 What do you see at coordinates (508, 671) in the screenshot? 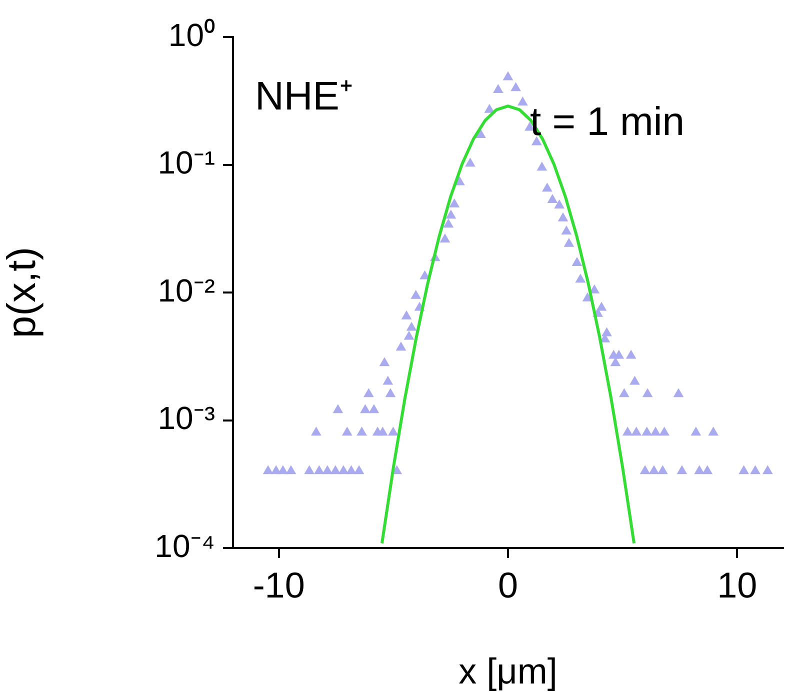
I see `x-axis-title: x [μm]` at bounding box center [508, 671].